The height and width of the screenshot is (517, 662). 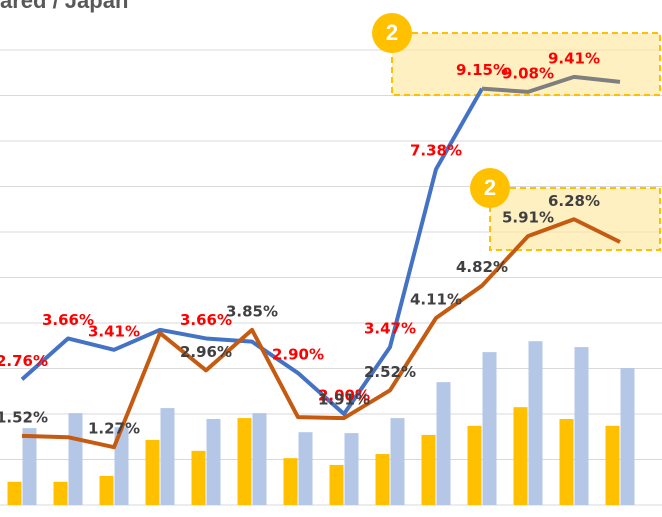 I want to click on data-label: 2.52%, so click(x=390, y=372).